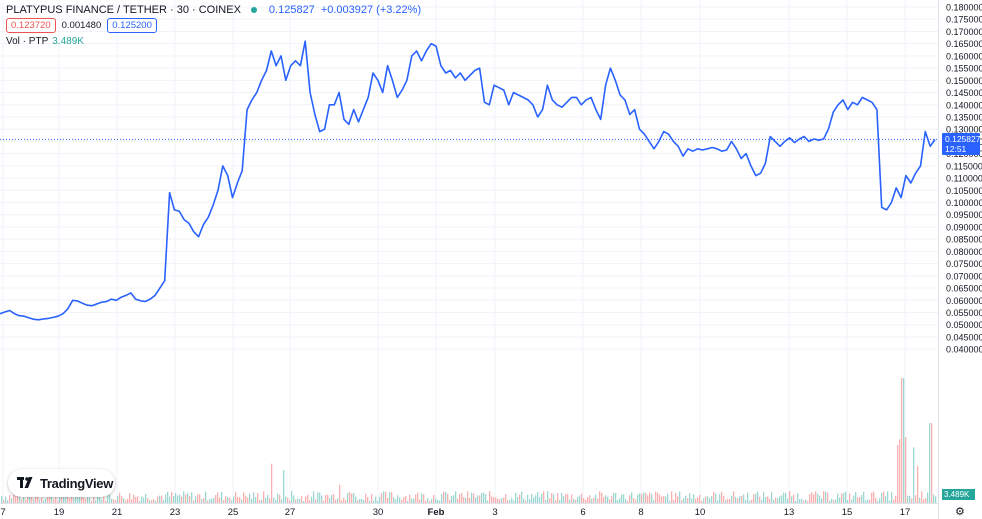  I want to click on x-tick-label: 30, so click(378, 512).